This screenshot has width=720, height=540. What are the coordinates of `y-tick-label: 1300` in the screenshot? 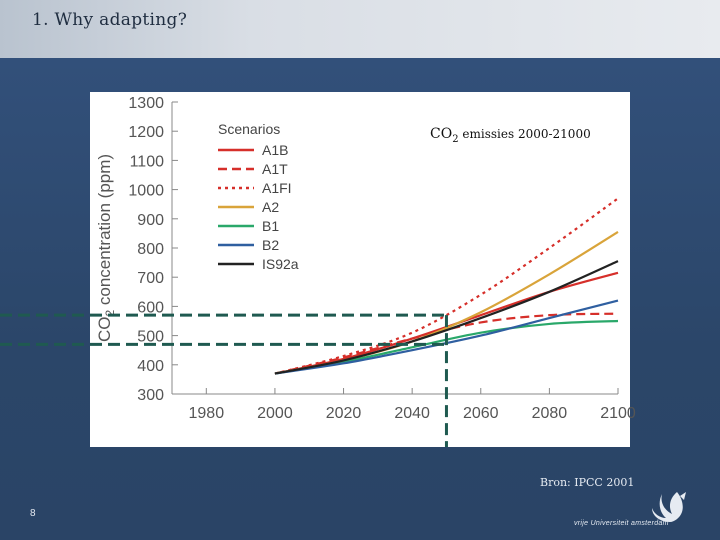 It's located at (146, 103).